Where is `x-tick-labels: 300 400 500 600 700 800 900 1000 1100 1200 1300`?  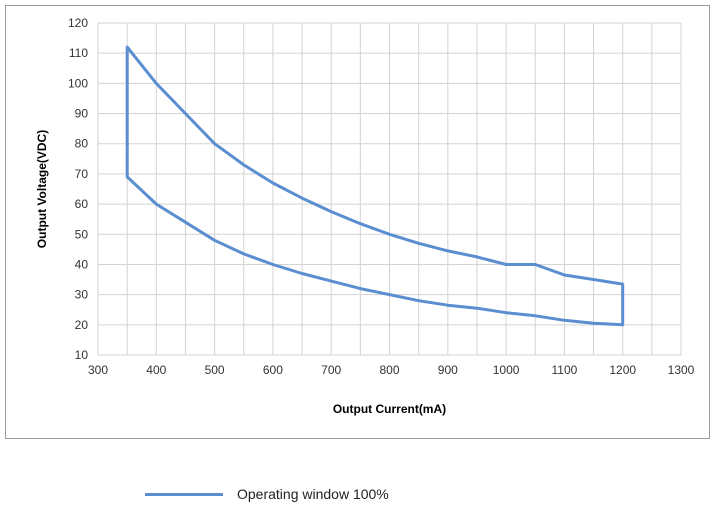 x-tick-labels: 300 400 500 600 700 800 900 1000 1100 1200 1300 is located at coordinates (391, 370).